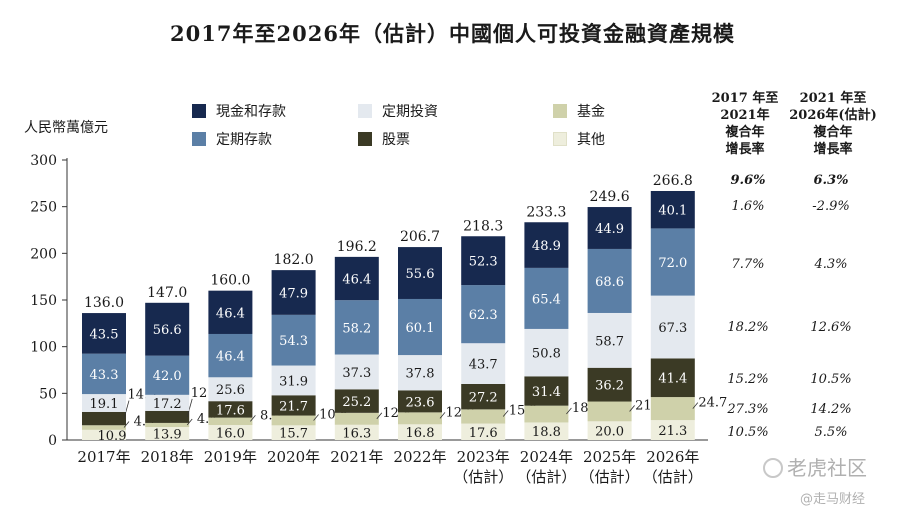  What do you see at coordinates (745, 149) in the screenshot?
I see `cagr-header-line: 增長率` at bounding box center [745, 149].